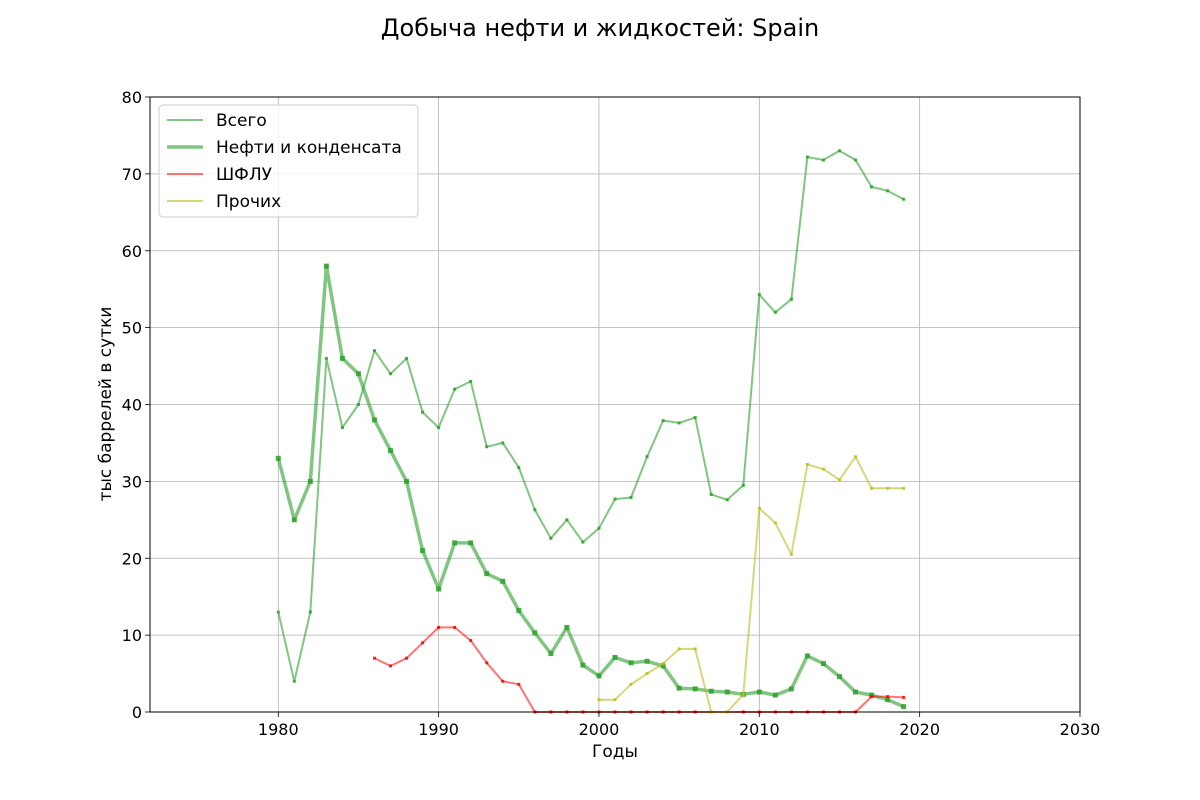 This screenshot has width=1200, height=800. Describe the element at coordinates (309, 148) in the screenshot. I see `legend-label: Нефти и конденсата` at that location.